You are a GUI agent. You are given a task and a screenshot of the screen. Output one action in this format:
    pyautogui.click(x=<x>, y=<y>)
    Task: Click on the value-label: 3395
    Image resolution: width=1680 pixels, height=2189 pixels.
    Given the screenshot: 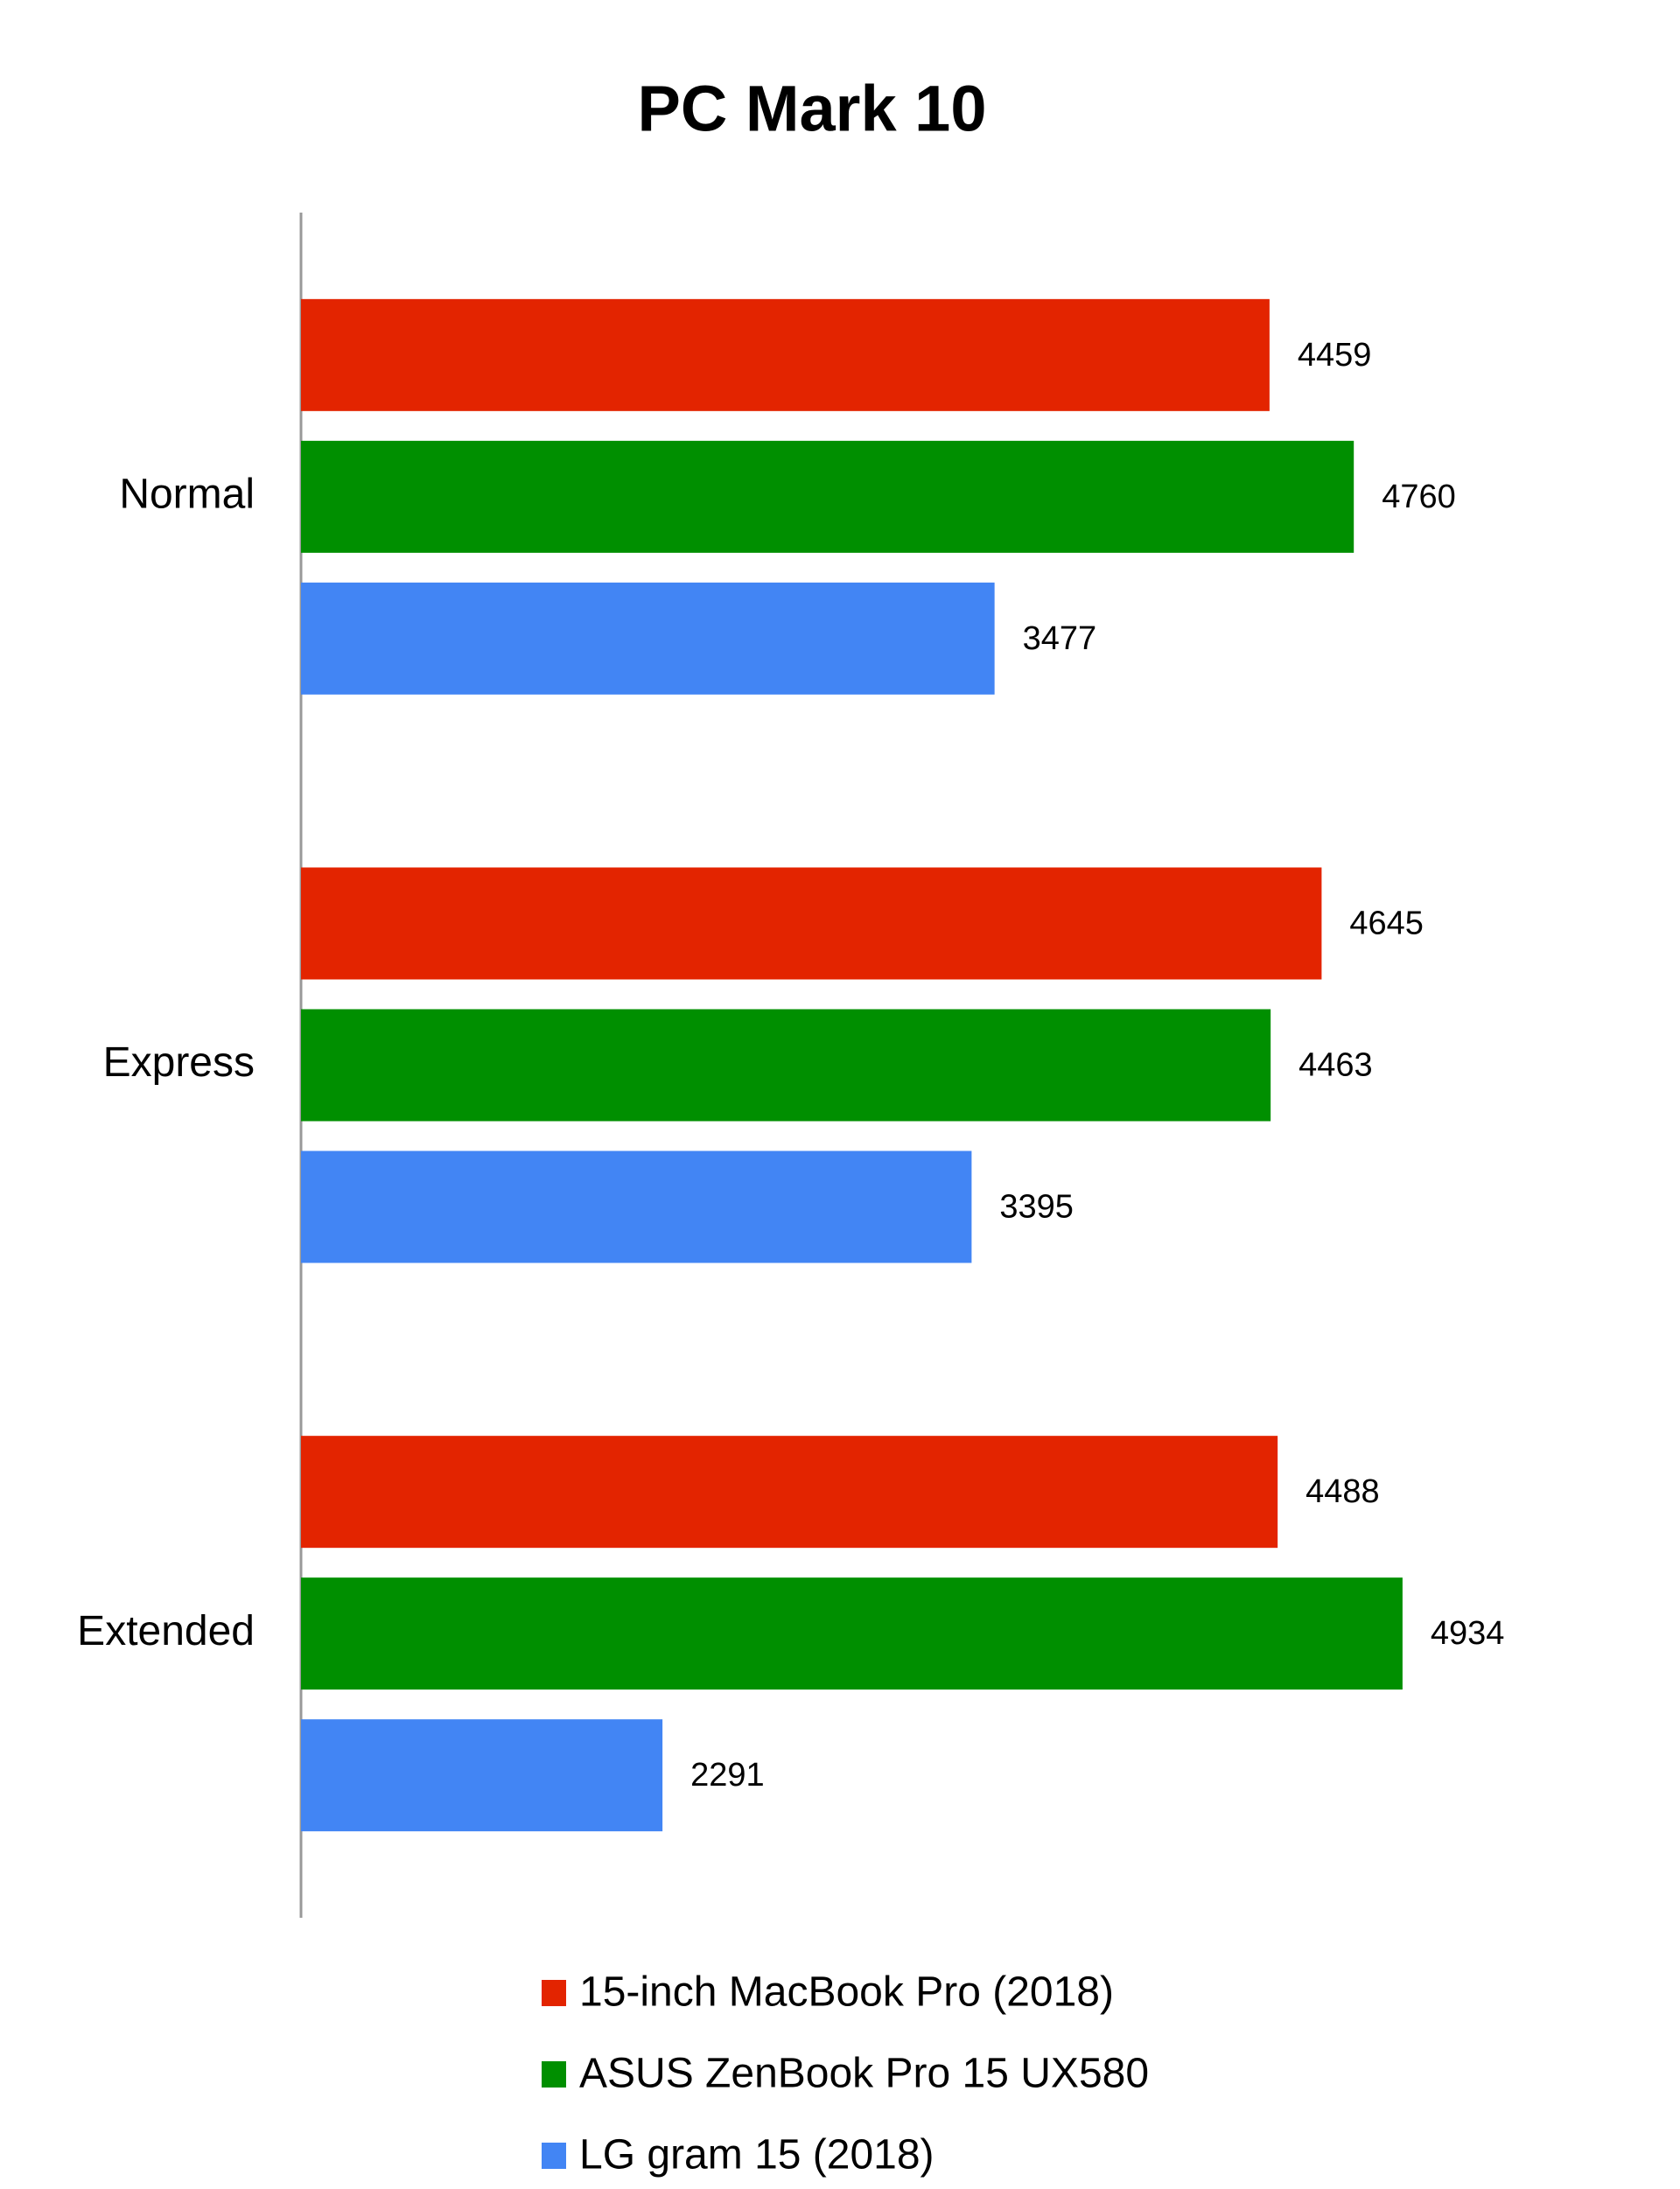 What is the action you would take?
    pyautogui.click(x=1036, y=1207)
    